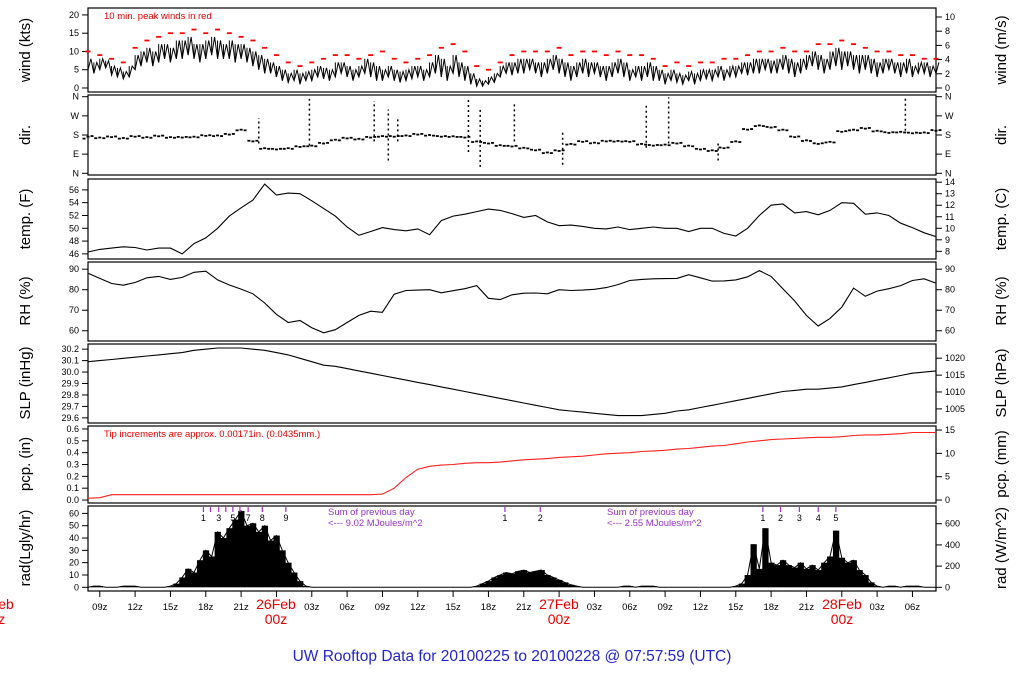 This screenshot has height=700, width=1024. I want to click on ytick-left-temp: 50, so click(74, 228).